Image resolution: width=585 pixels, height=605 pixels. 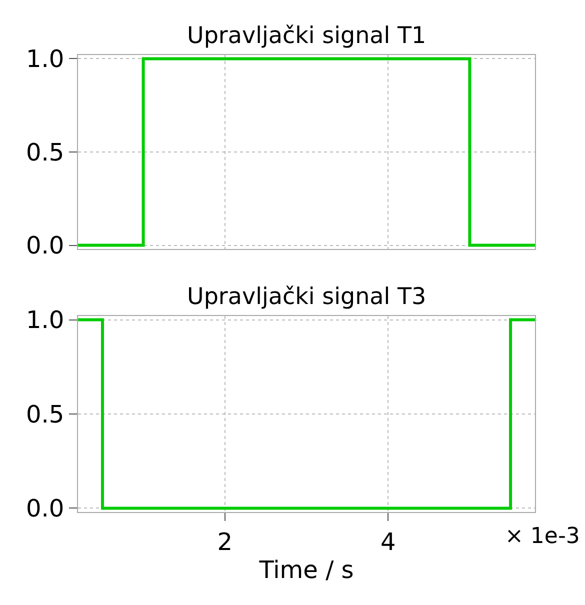 What do you see at coordinates (542, 536) in the screenshot?
I see `text: × 1e-3` at bounding box center [542, 536].